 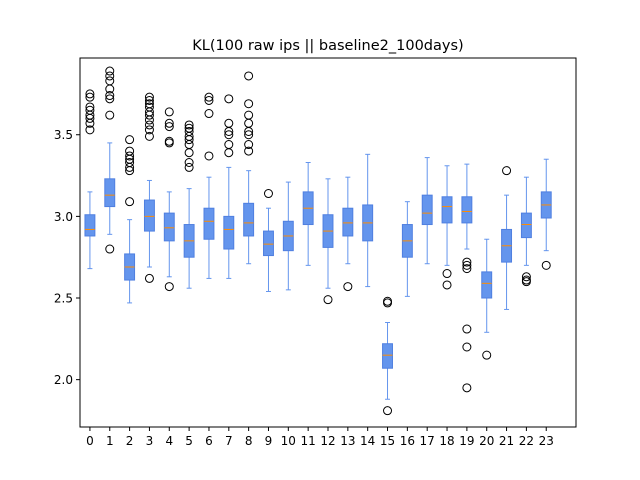 What do you see at coordinates (63, 135) in the screenshot?
I see `y-tick-label: 3.5` at bounding box center [63, 135].